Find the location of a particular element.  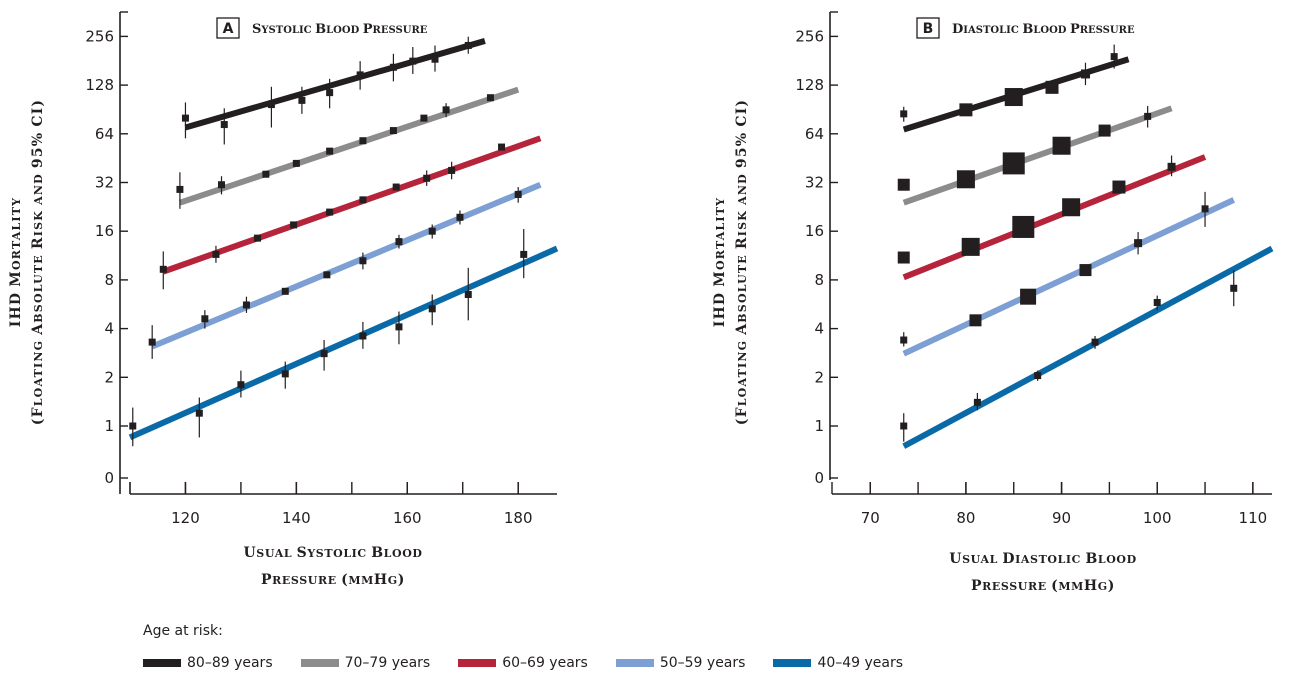

legend-label-80-89: 80–89 years is located at coordinates (230, 663).